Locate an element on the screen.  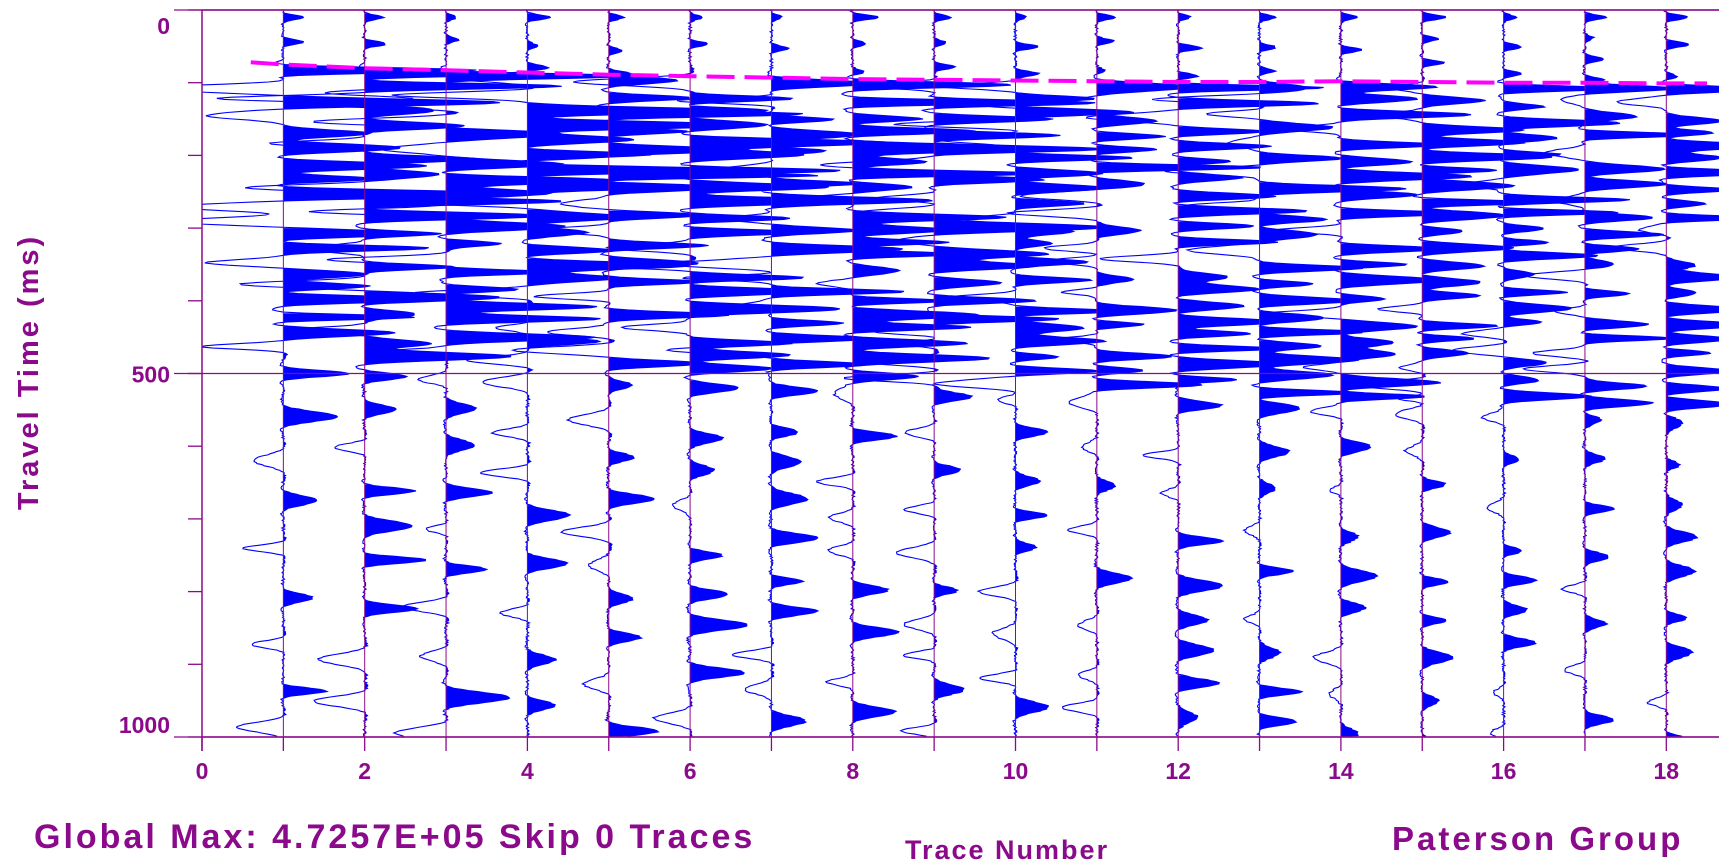
x-tick-label: 14 is located at coordinates (1341, 771).